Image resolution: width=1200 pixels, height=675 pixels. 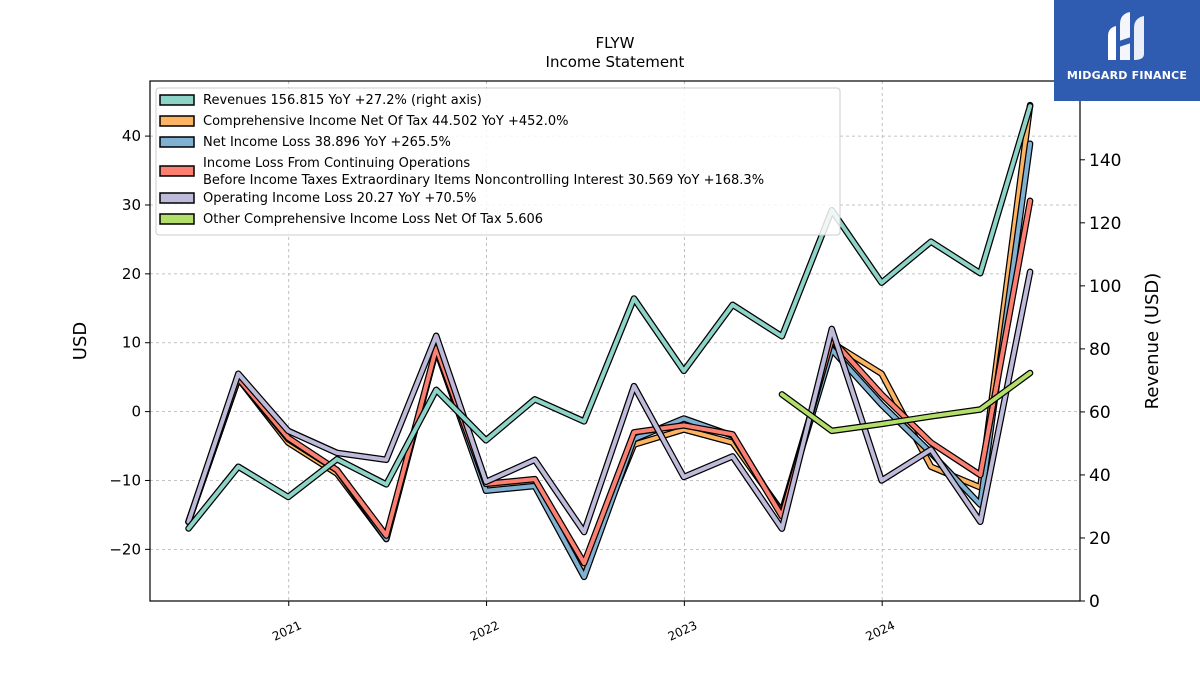 I want to click on left-tick-label: 20, so click(x=131, y=274).